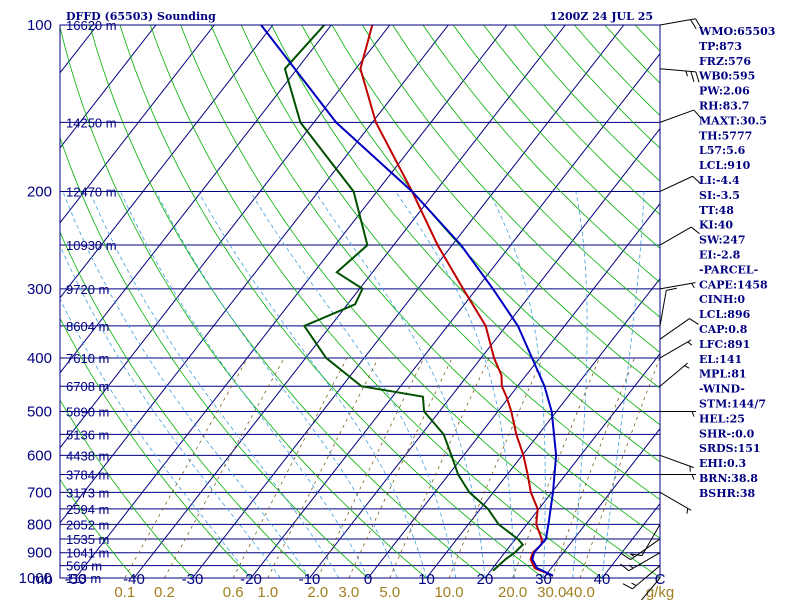  What do you see at coordinates (87, 358) in the screenshot?
I see `height-label: 7610 m` at bounding box center [87, 358].